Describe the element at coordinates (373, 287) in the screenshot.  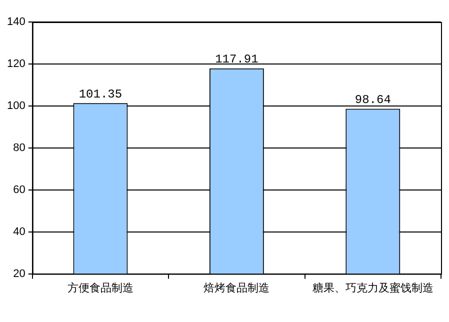
I see `x-tick-label: 糖果、巧克力及蜜饯制造` at that location.